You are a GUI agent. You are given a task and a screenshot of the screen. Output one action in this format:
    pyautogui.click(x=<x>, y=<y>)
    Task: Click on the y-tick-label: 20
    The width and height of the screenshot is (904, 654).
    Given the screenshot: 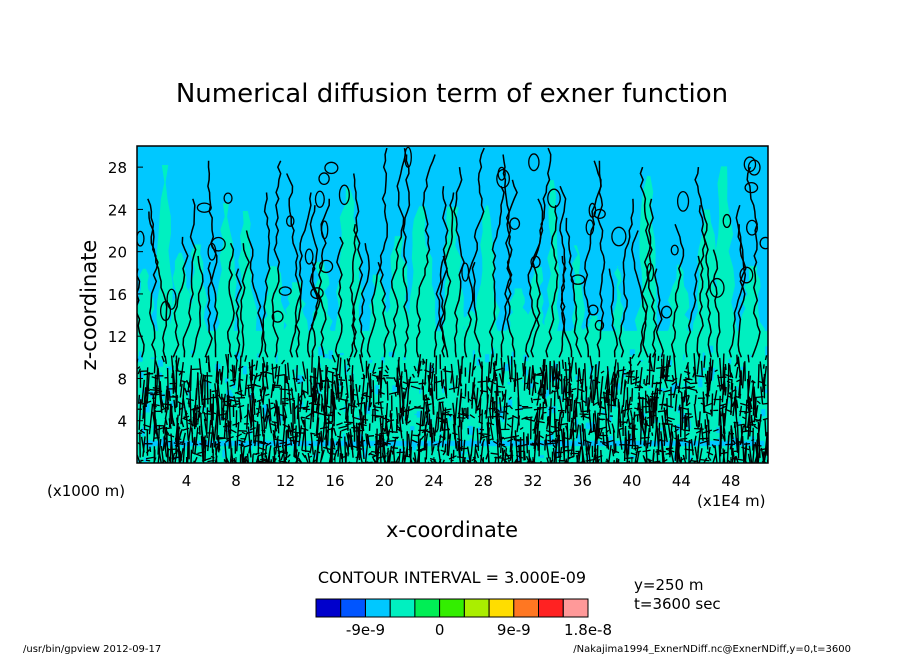 What is the action you would take?
    pyautogui.click(x=117, y=253)
    